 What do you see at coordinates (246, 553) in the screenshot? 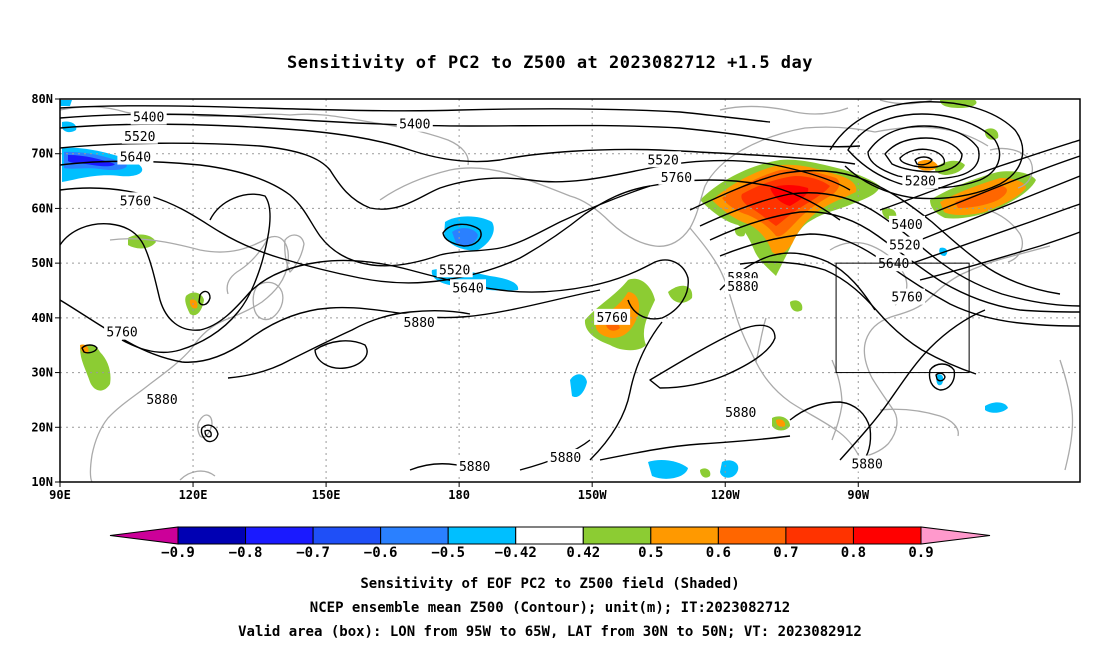
I see `colorbar-label: −0.8` at bounding box center [246, 553].